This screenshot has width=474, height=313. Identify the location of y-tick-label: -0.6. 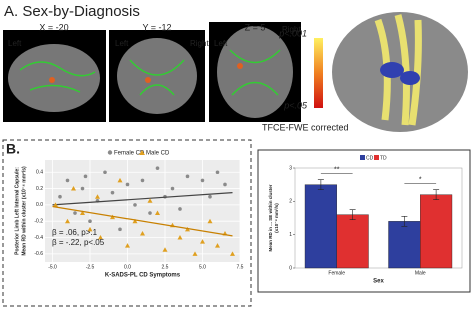
(38, 254).